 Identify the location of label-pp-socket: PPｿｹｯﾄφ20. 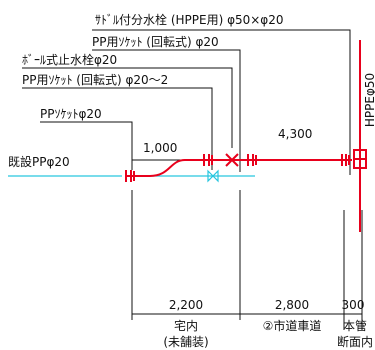
(71, 114).